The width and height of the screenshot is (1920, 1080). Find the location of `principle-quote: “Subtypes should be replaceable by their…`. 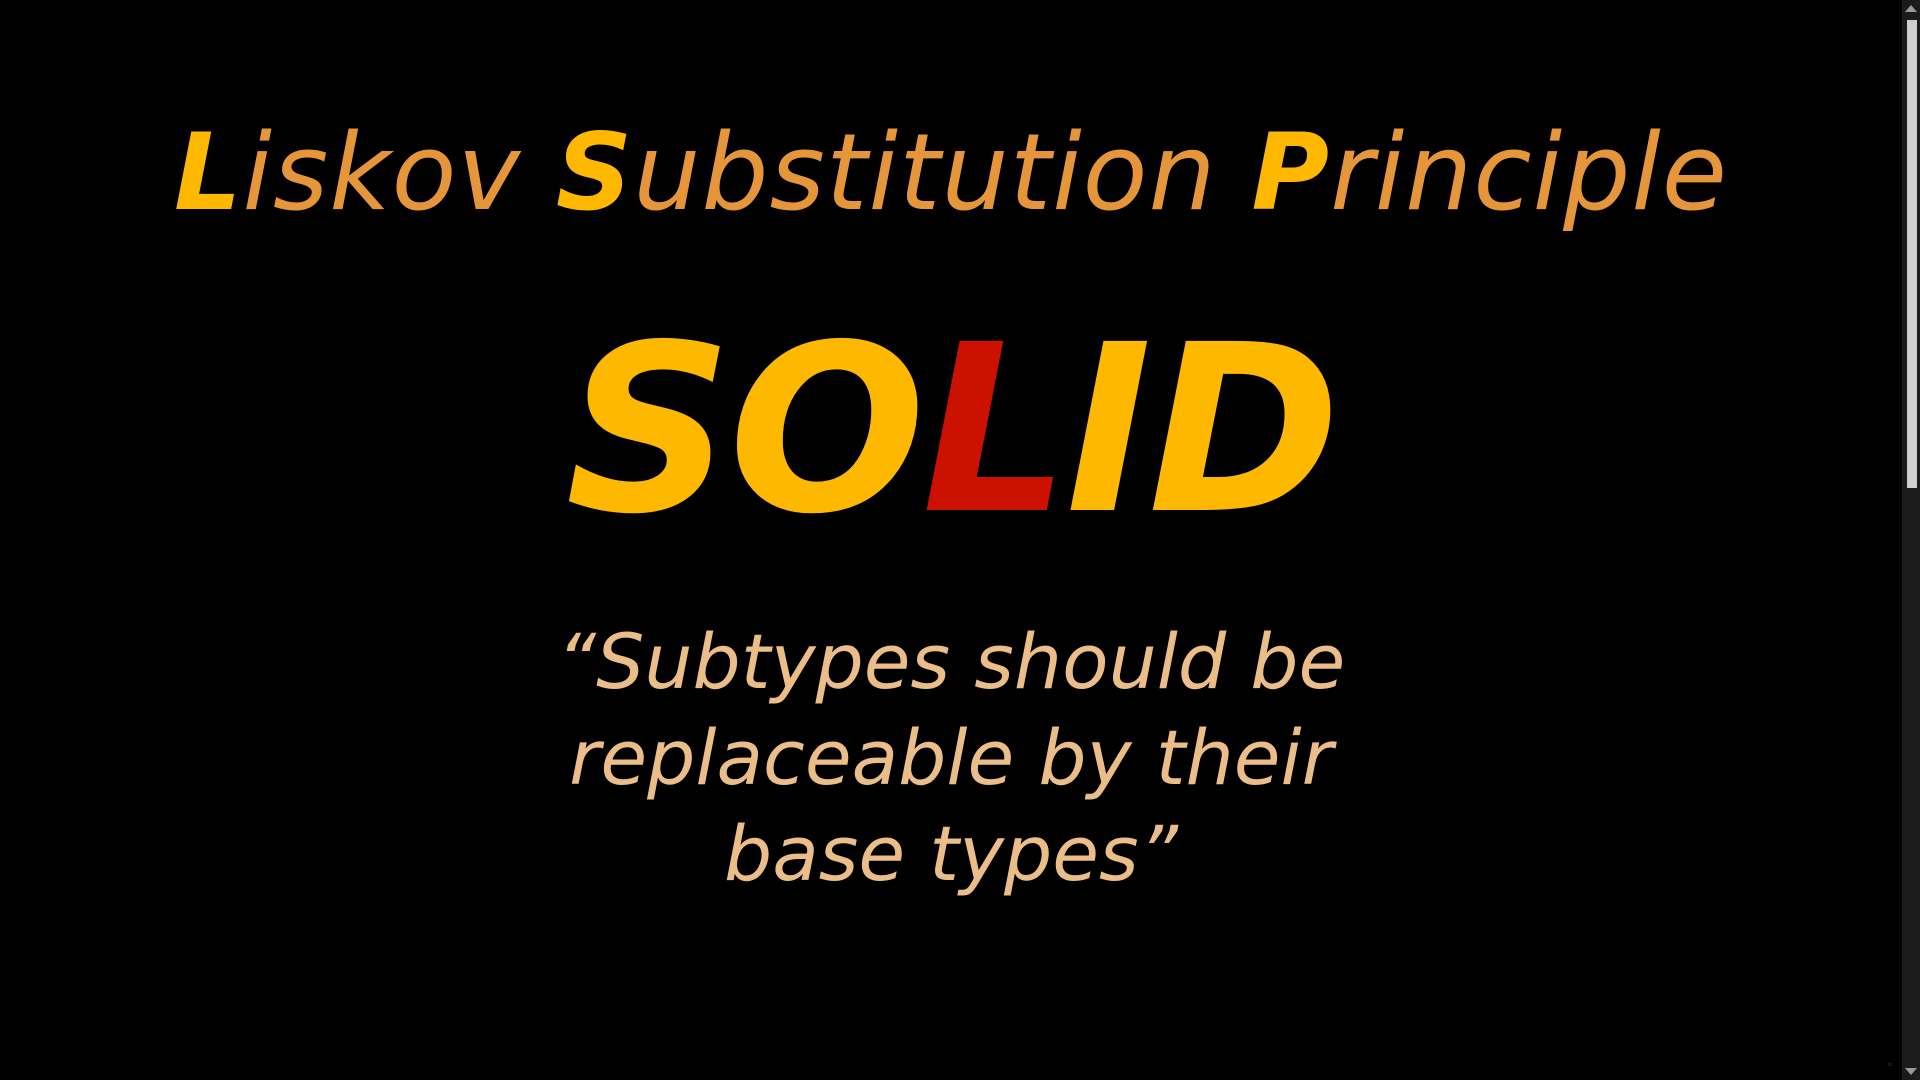

principle-quote: “Subtypes should be replaceable by their… is located at coordinates (951, 758).